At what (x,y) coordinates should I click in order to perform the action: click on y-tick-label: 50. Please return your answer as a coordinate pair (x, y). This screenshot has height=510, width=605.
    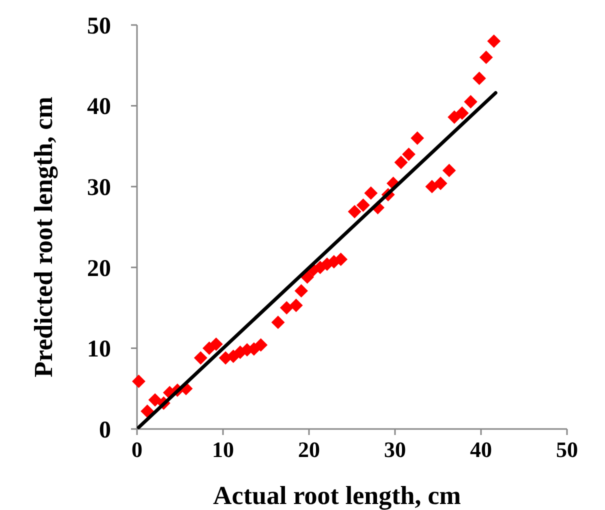
    Looking at the image, I should click on (99, 26).